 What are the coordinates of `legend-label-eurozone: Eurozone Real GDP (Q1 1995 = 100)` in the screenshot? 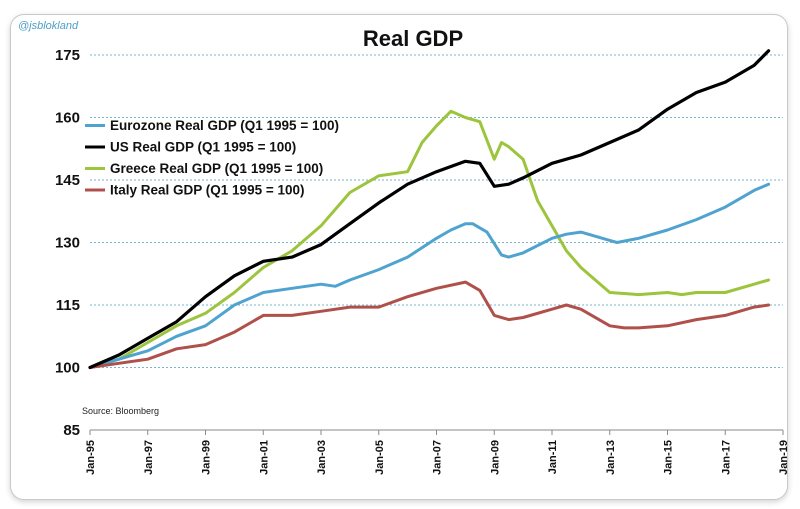 It's located at (224, 125).